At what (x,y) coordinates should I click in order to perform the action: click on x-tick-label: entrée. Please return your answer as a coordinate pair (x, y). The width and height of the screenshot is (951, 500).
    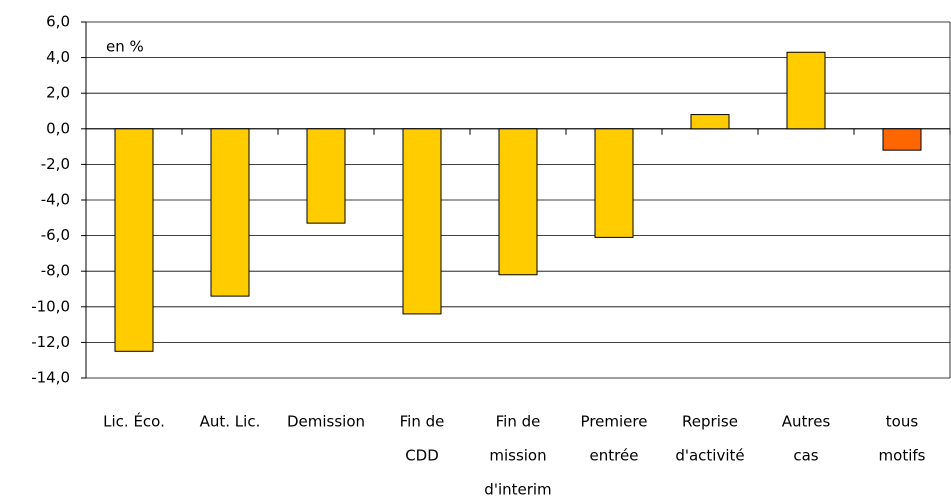
    Looking at the image, I should click on (614, 456).